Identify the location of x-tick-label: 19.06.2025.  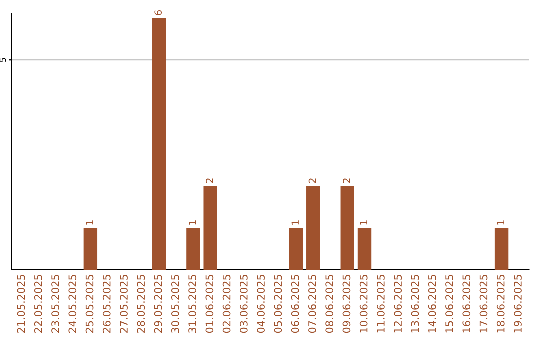
(518, 304).